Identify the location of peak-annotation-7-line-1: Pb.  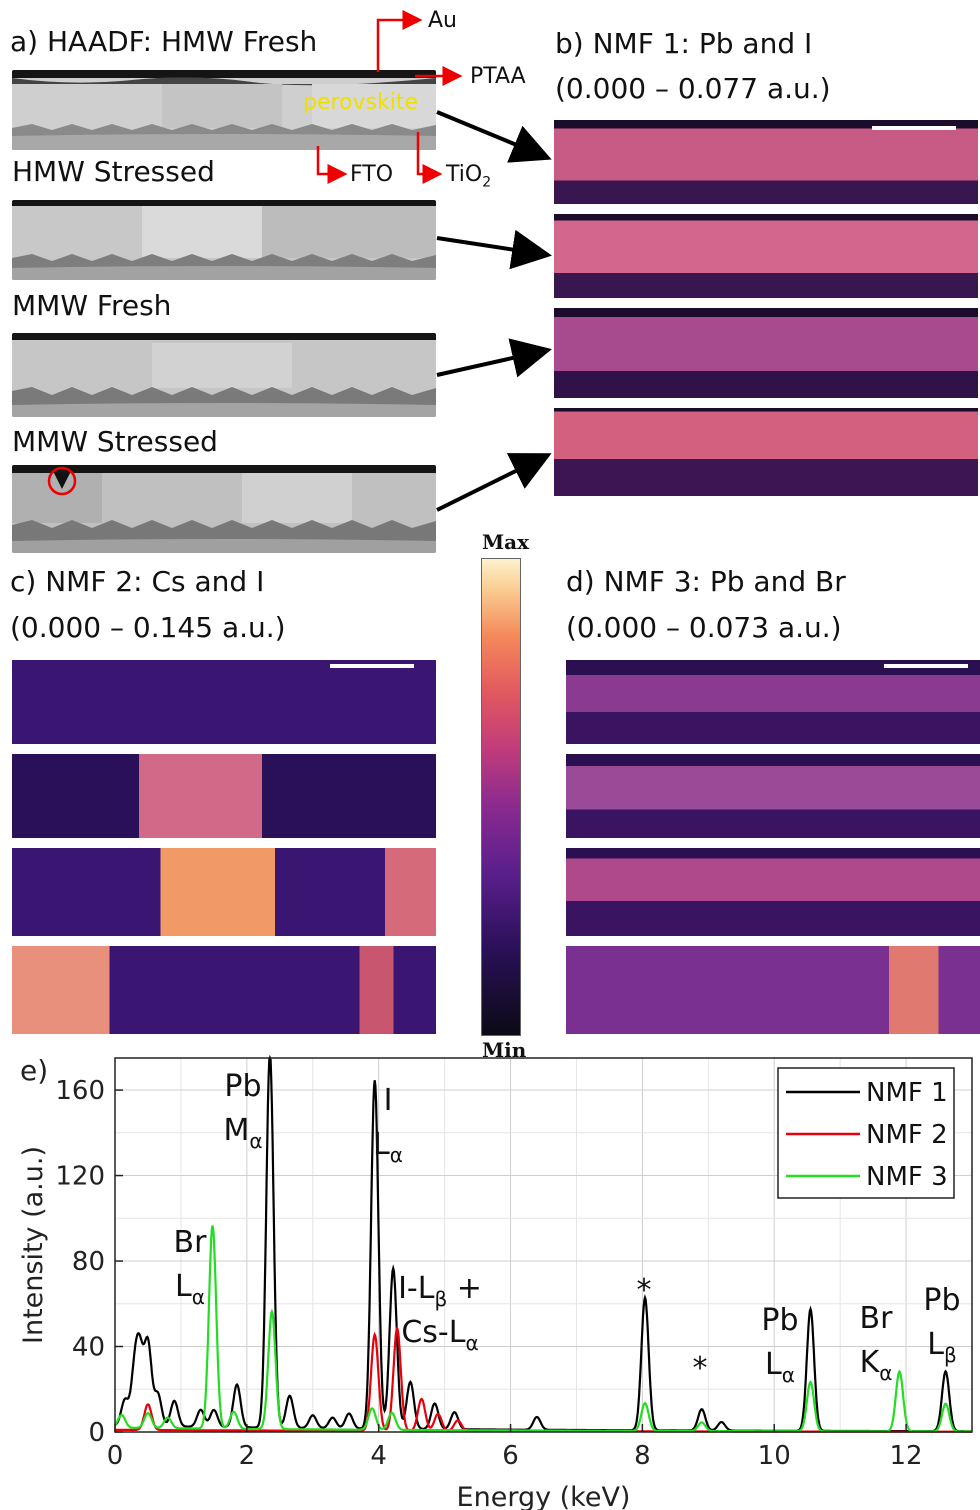
(779, 1320).